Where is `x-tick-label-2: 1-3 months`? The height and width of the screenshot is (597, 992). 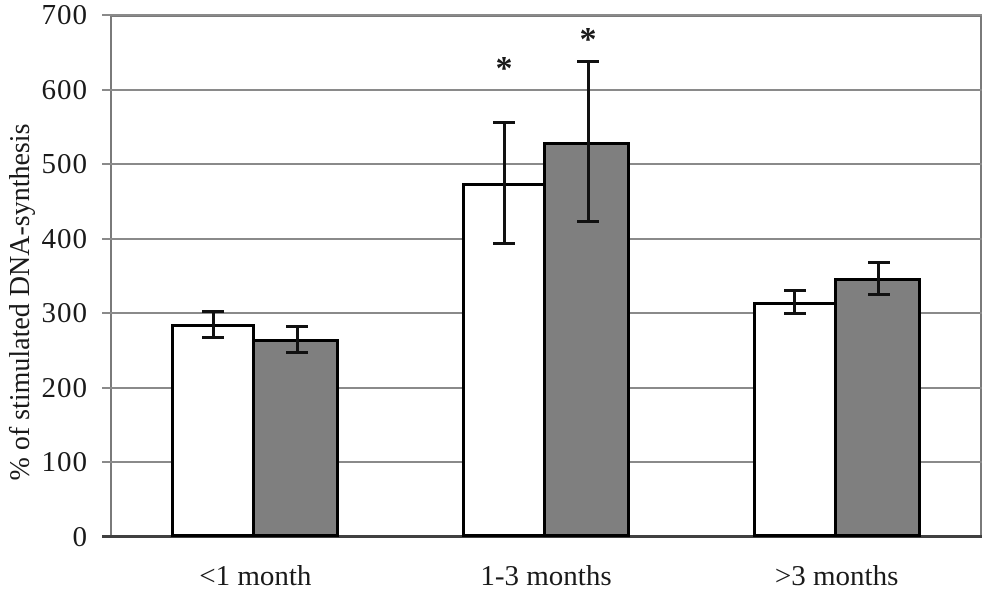 x-tick-label-2: 1-3 months is located at coordinates (546, 576).